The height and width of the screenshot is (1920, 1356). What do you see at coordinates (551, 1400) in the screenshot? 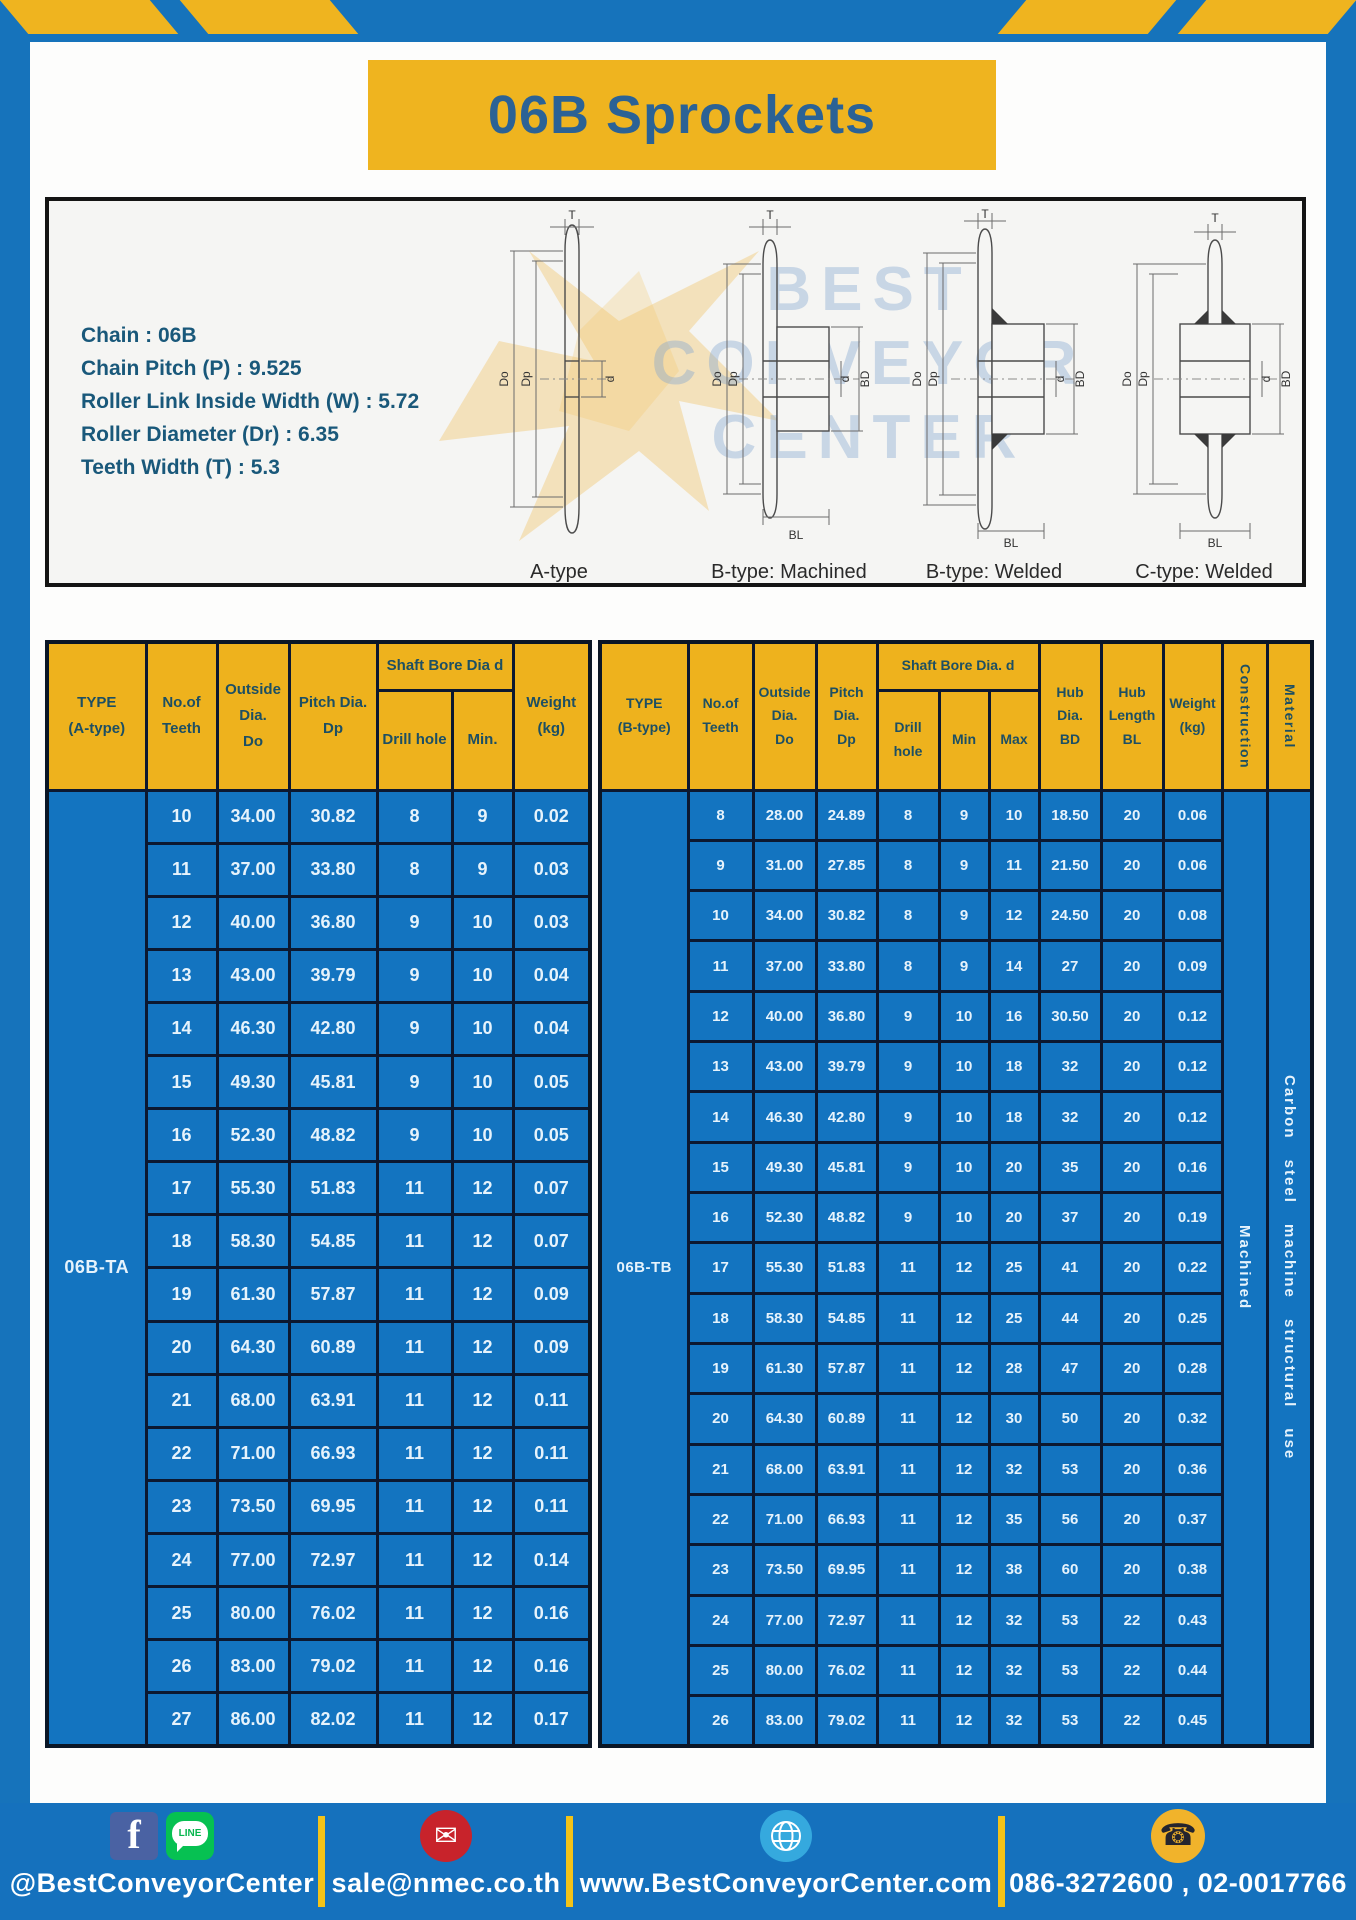
I see `data-cell: 0.11` at bounding box center [551, 1400].